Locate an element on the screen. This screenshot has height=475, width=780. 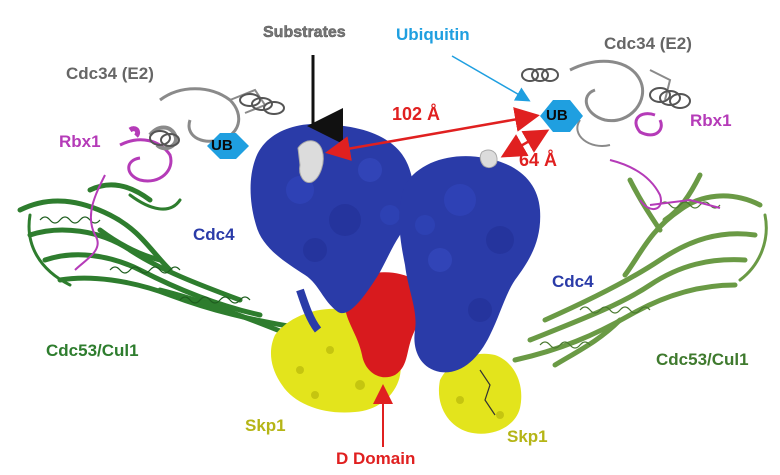
ub-right-hexagon is located at coordinates (561, 116).